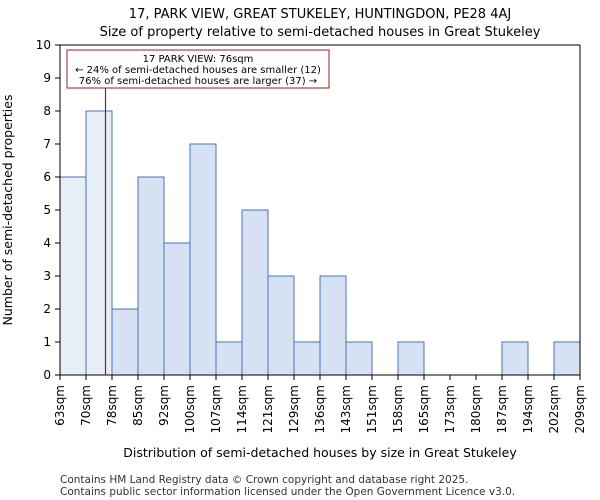  I want to click on bar-158sqm, so click(411, 358).